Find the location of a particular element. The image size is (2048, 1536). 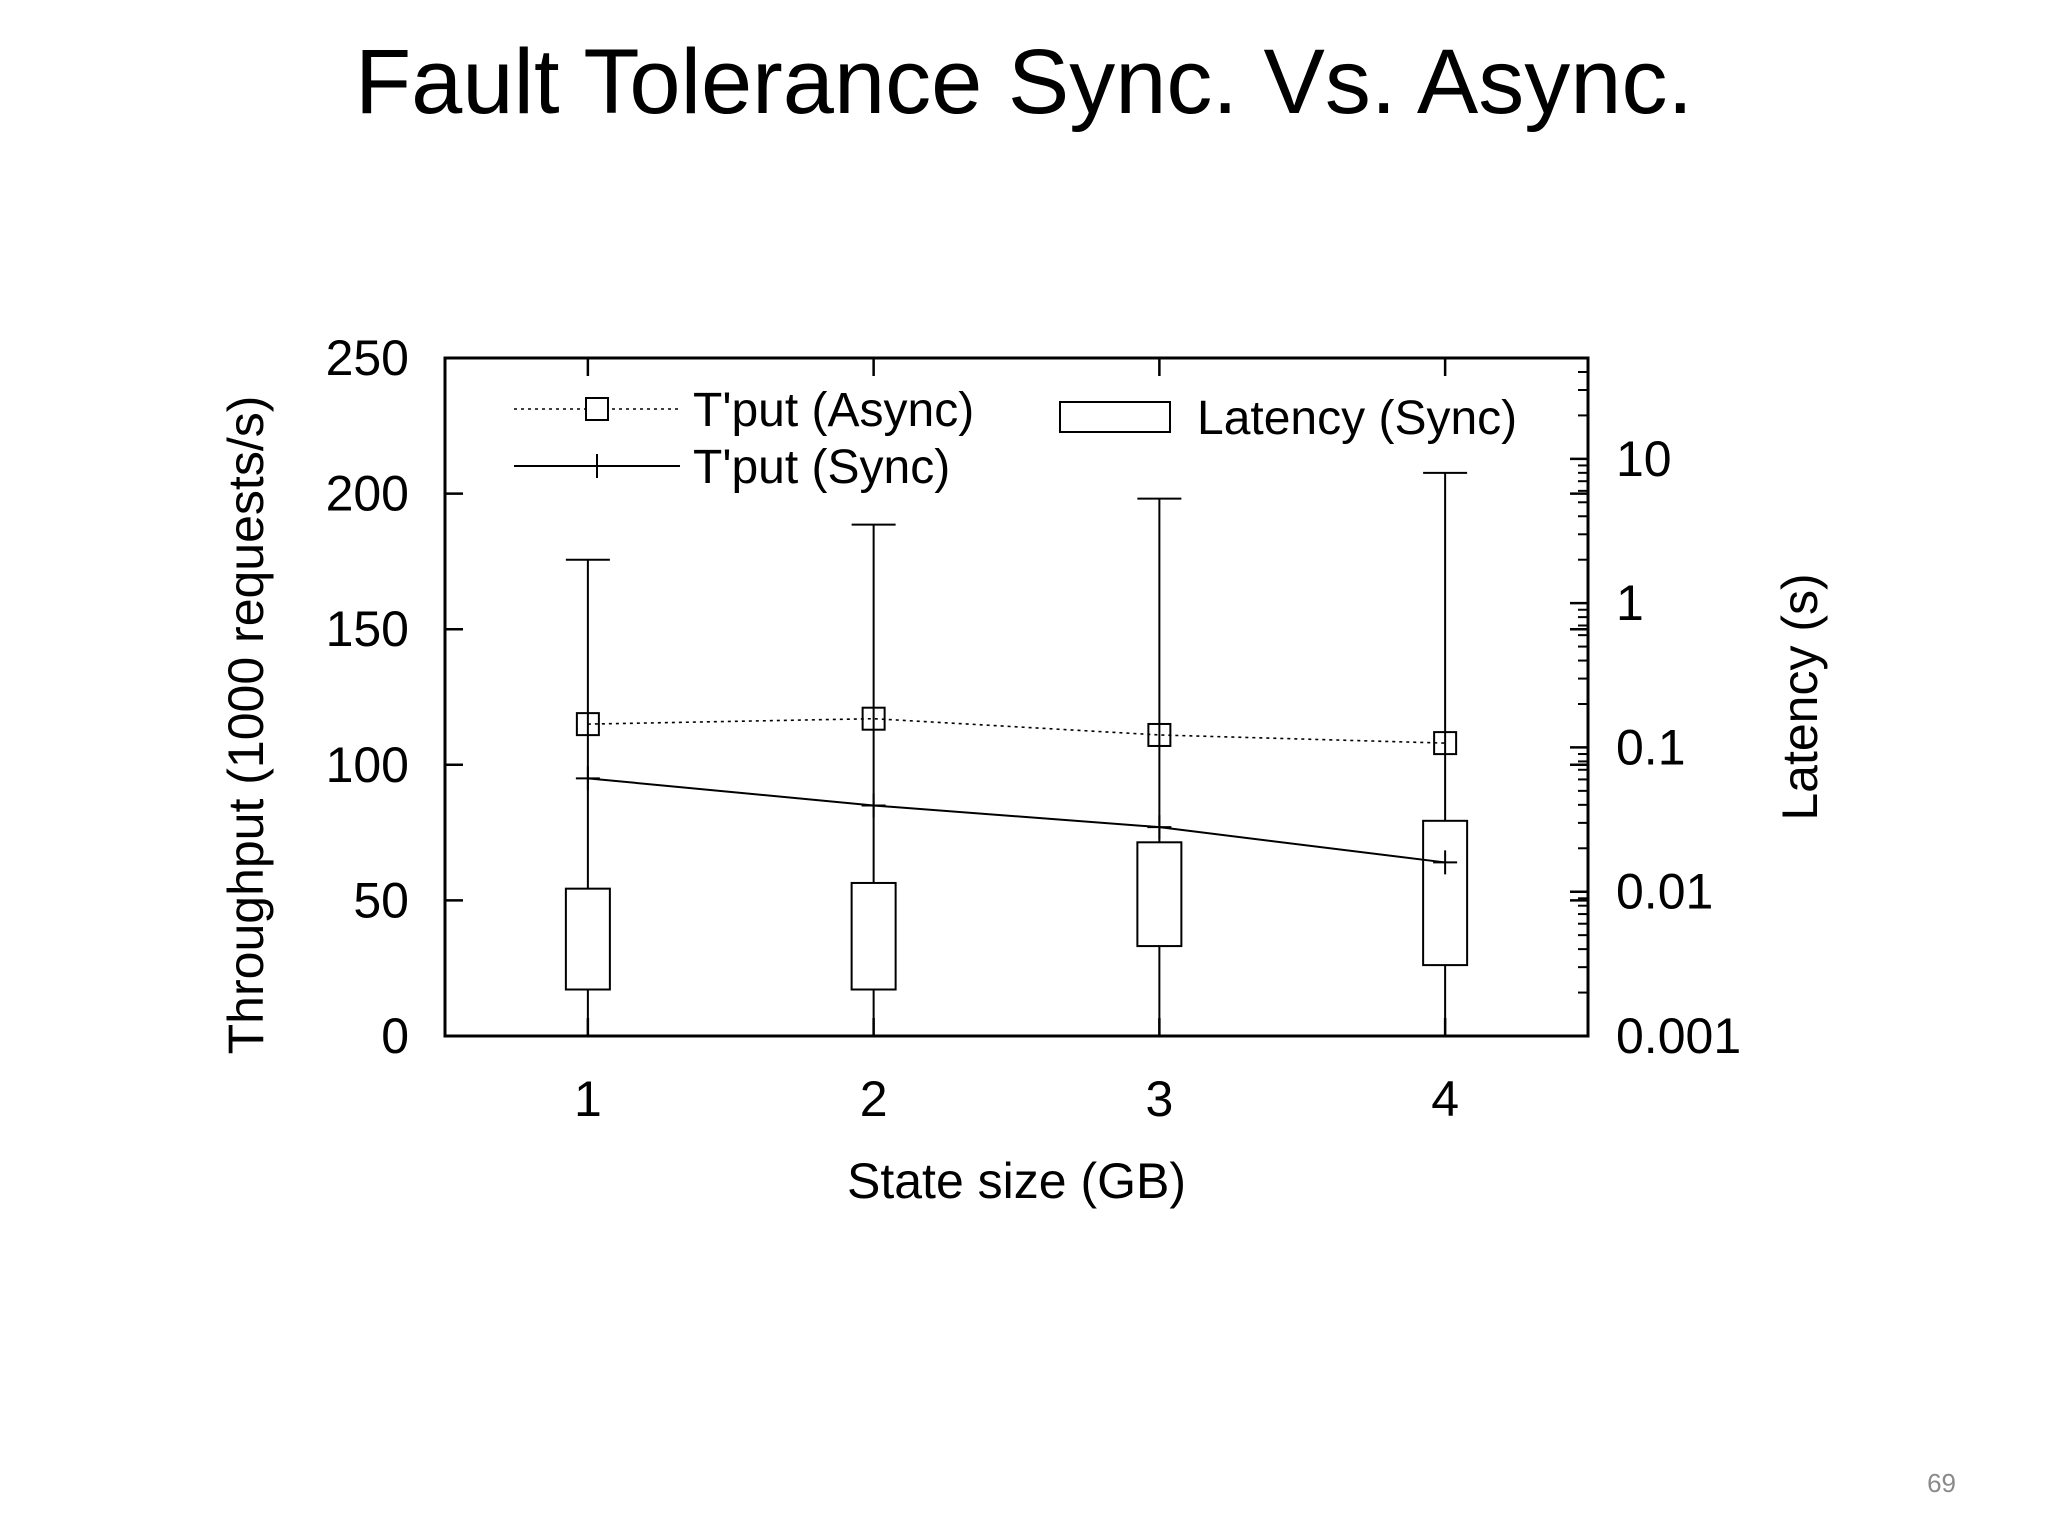

x-tick-label: 1 is located at coordinates (588, 1099).